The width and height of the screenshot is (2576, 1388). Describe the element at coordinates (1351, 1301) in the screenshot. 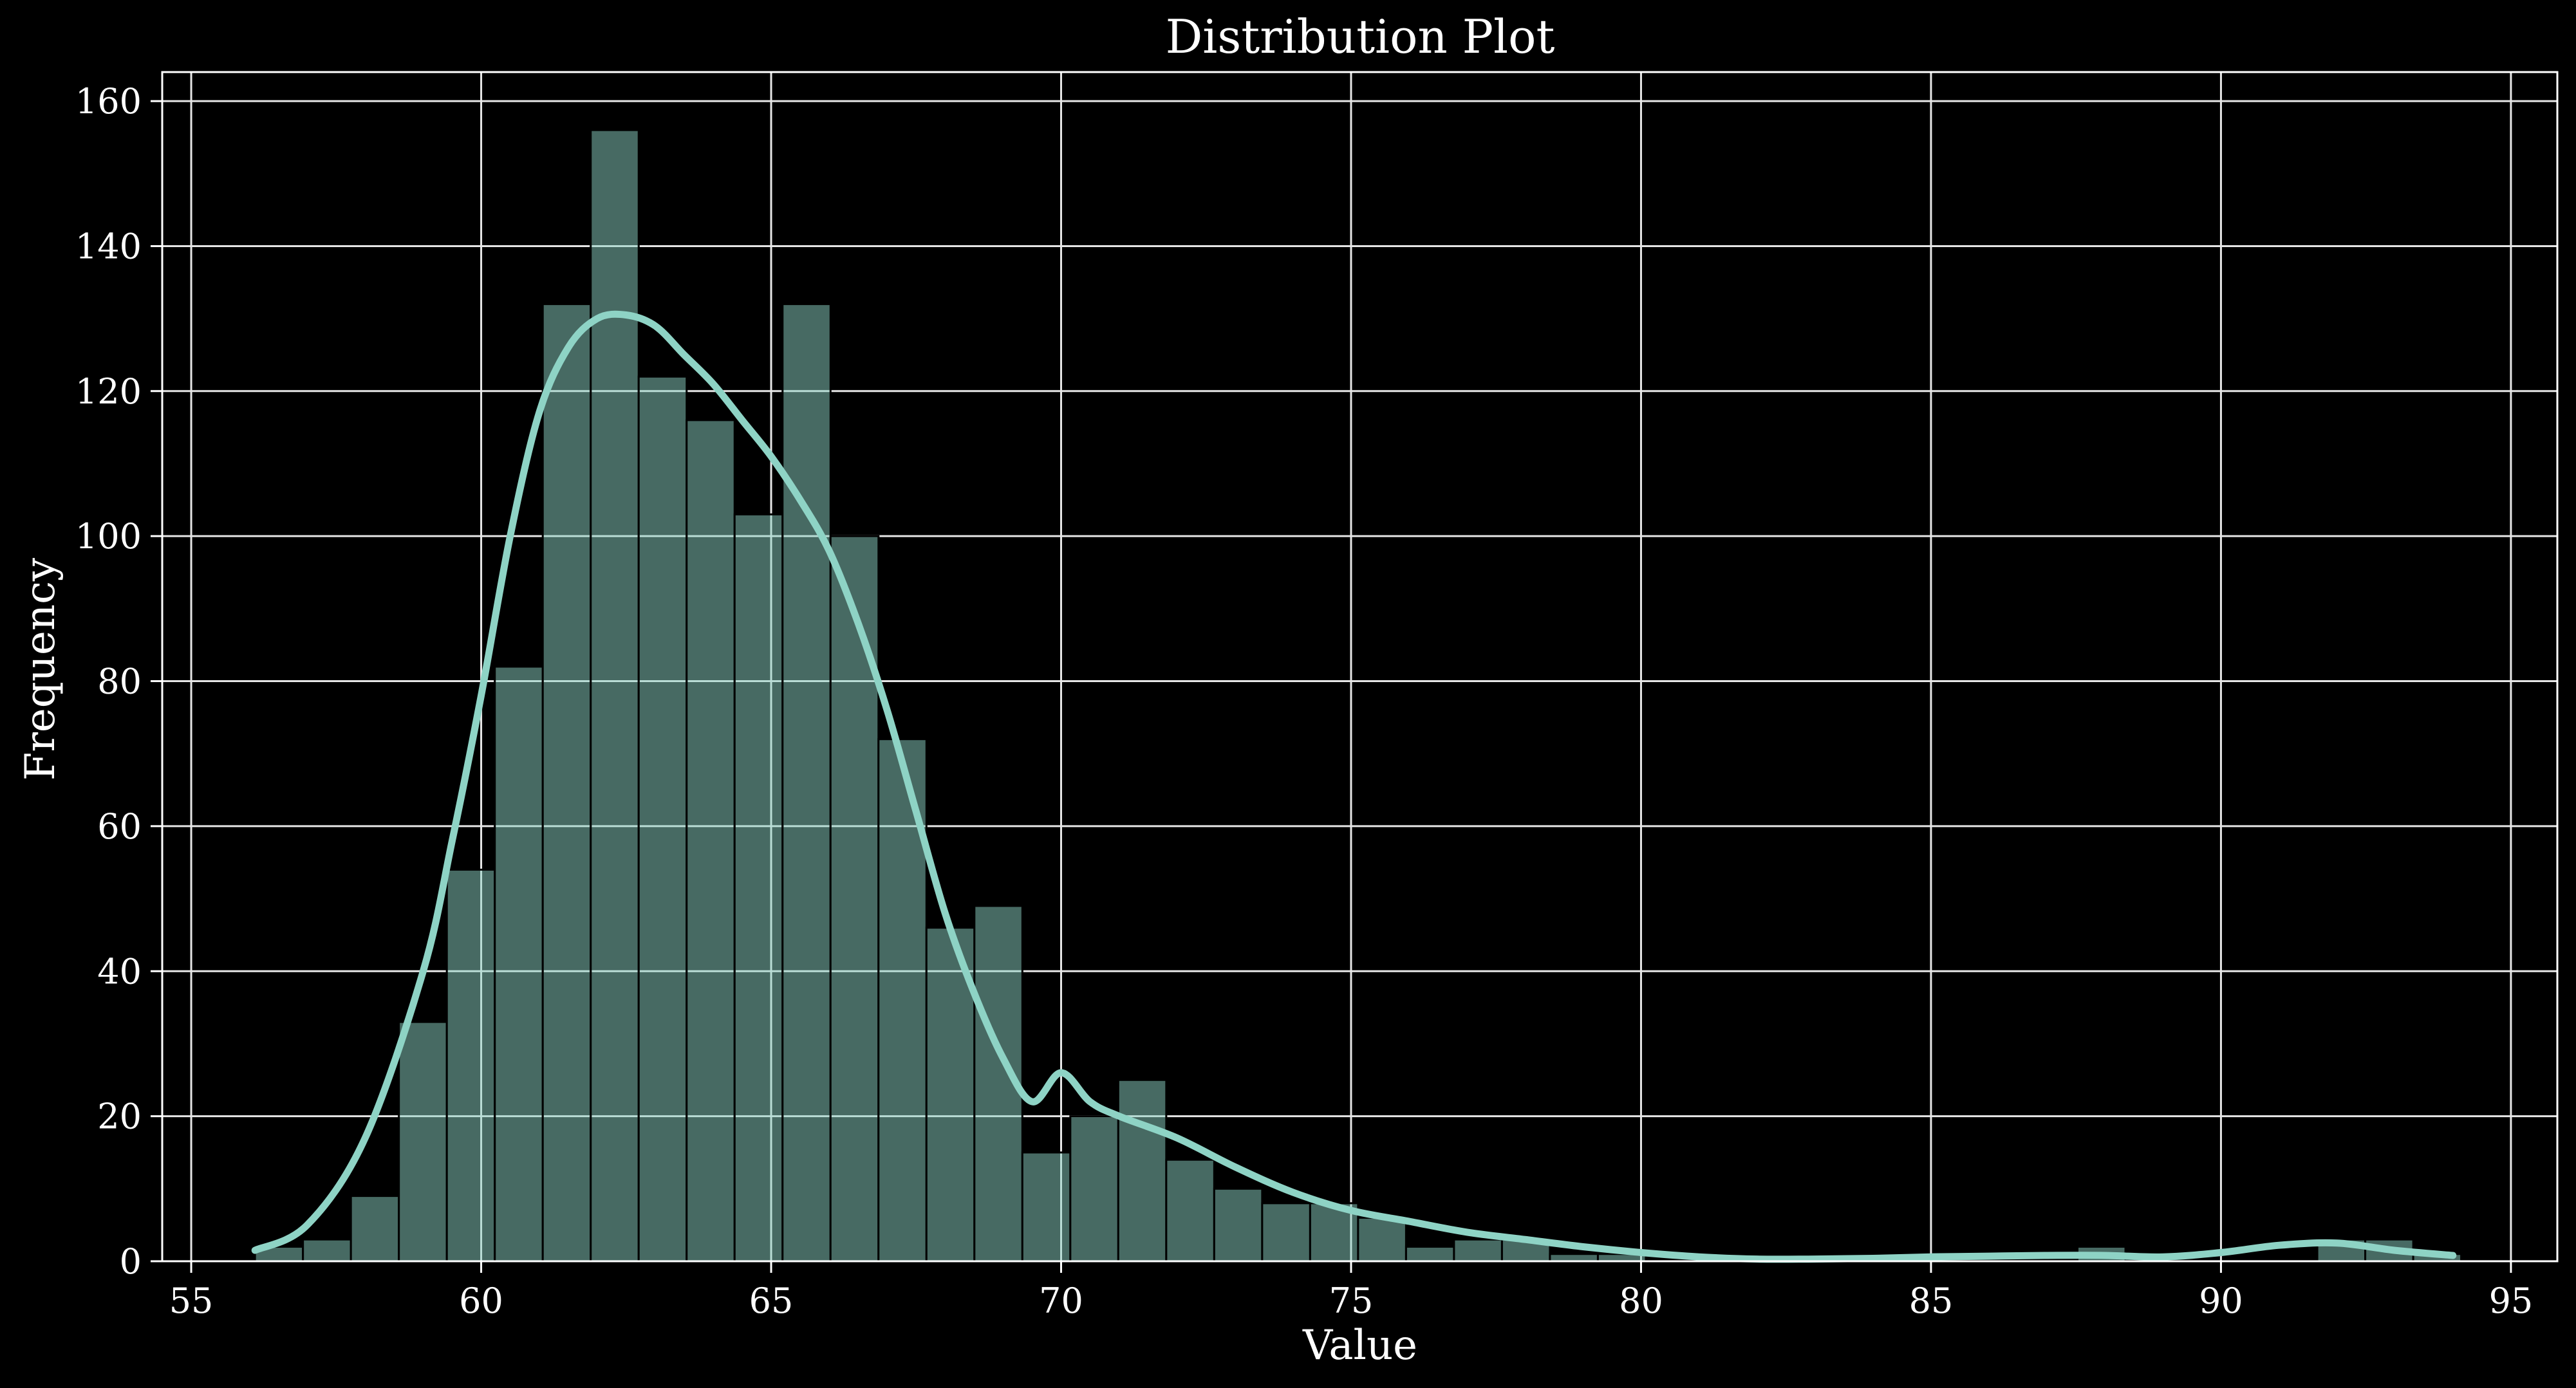

I see `x-tick-label: 75` at that location.